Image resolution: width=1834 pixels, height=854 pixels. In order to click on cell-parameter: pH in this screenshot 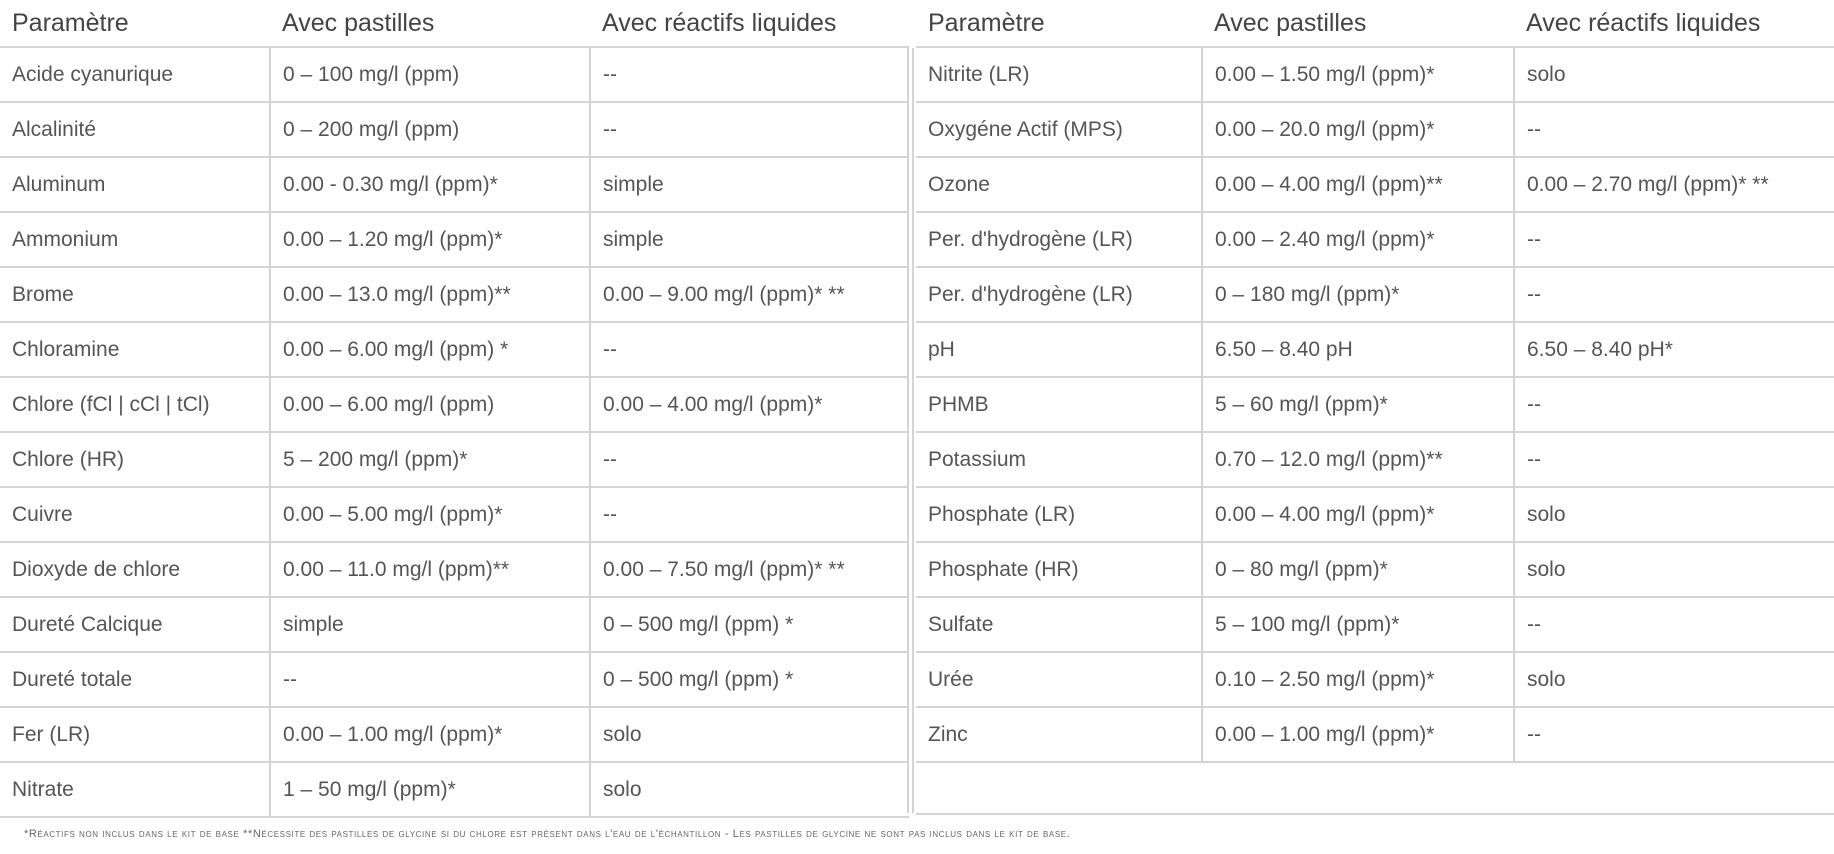, I will do `click(1059, 350)`.